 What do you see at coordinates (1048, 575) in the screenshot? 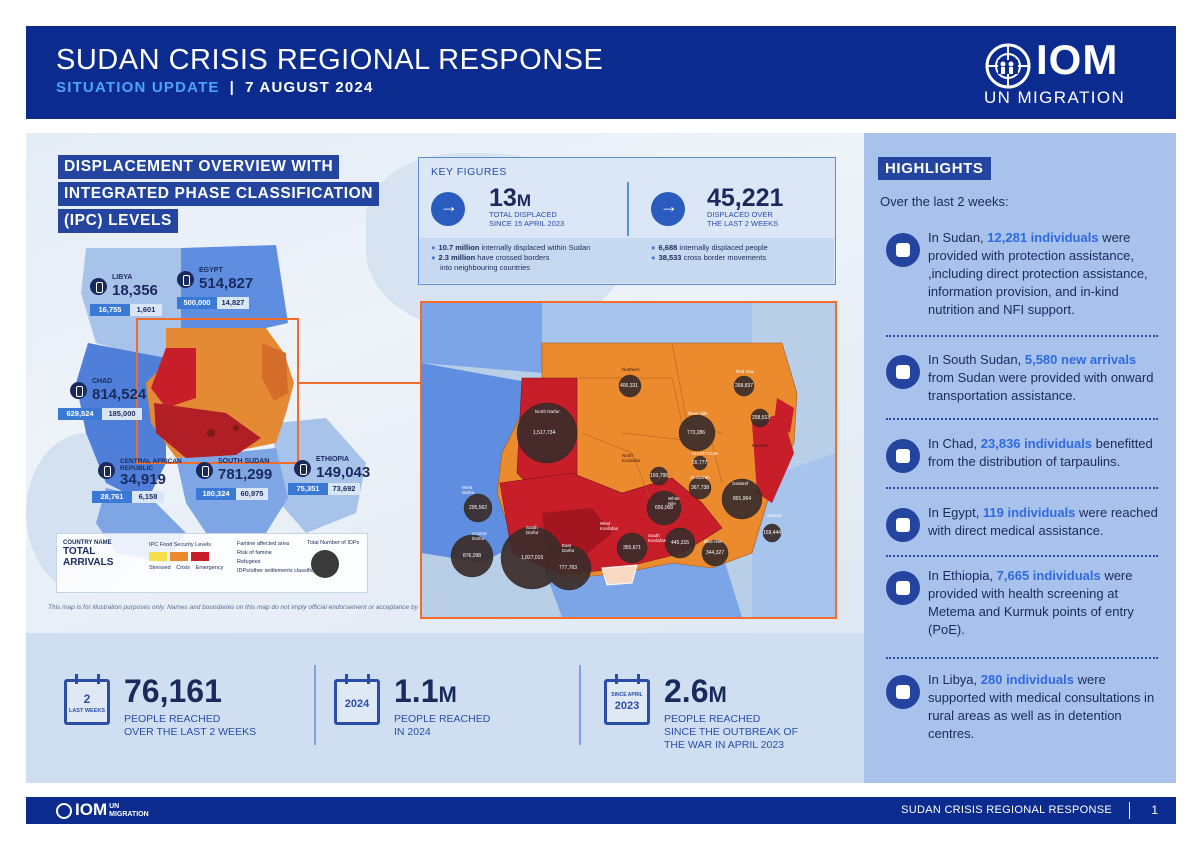
I see `highlight-bold: 7,665 individuals` at bounding box center [1048, 575].